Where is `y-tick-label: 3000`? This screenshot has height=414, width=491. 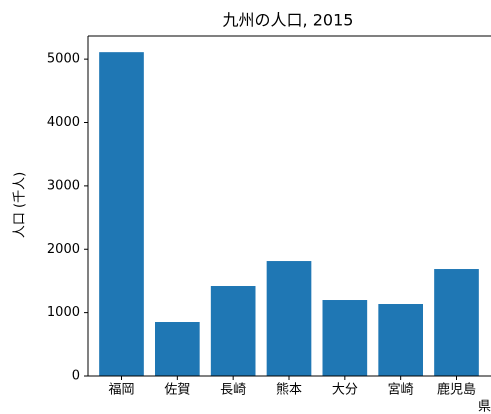
y-tick-label: 3000 is located at coordinates (63, 185).